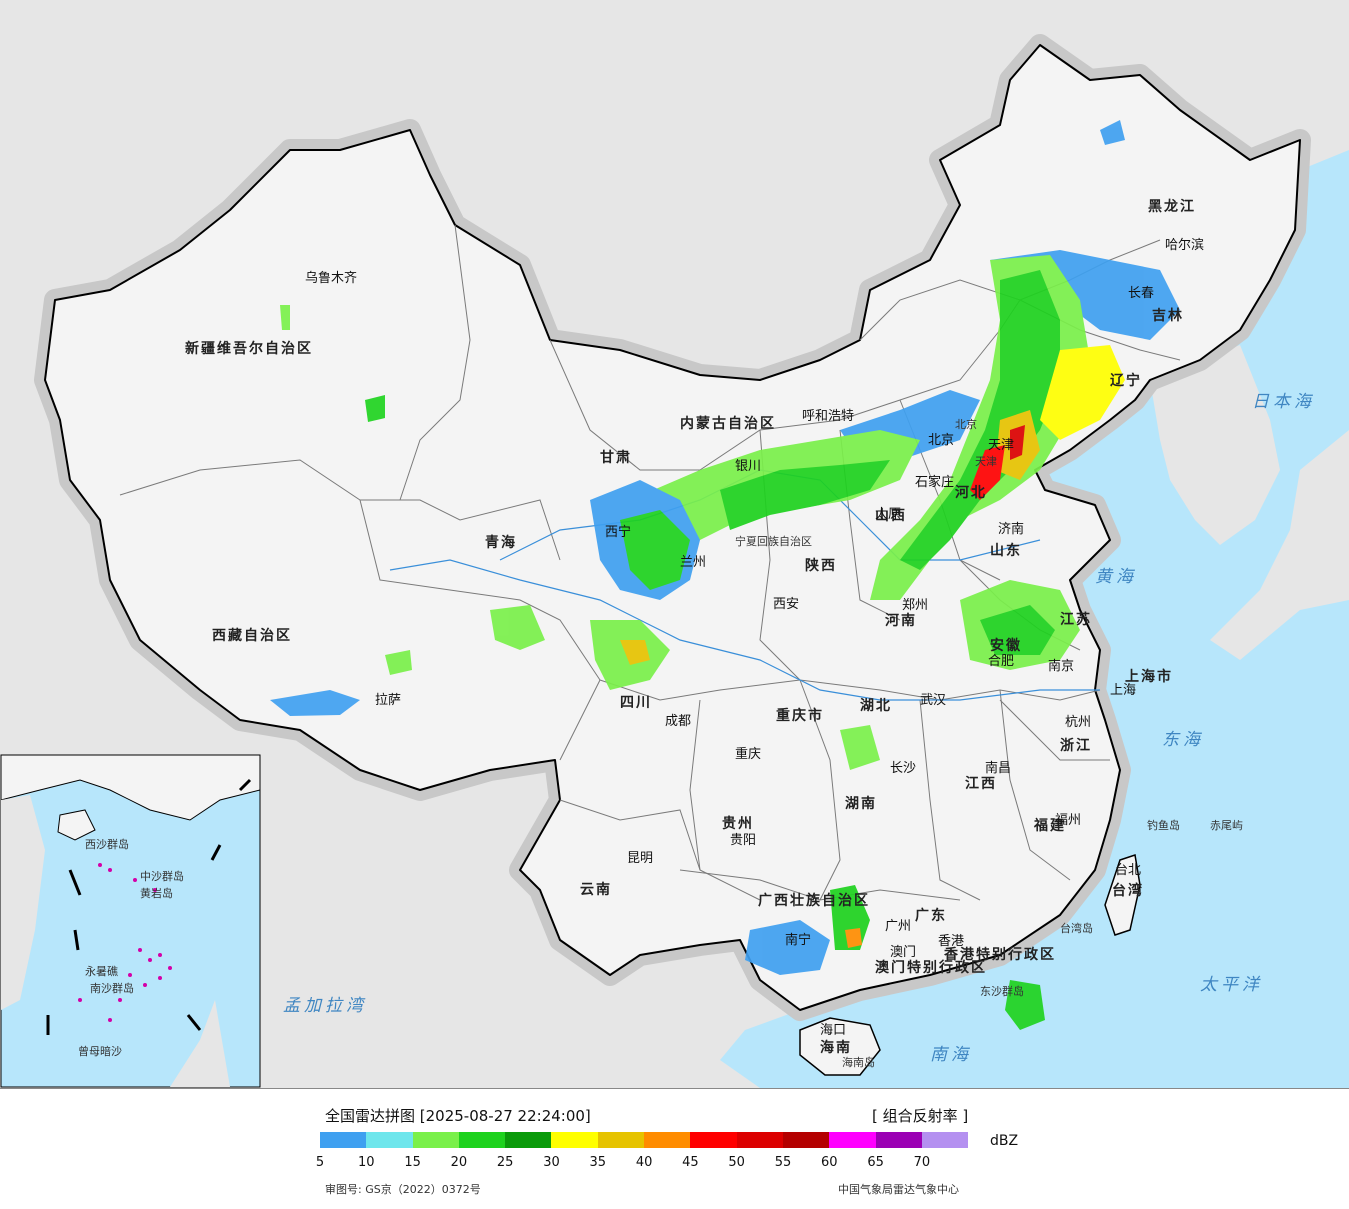  I want to click on svg-text: 济南, so click(1011, 529).